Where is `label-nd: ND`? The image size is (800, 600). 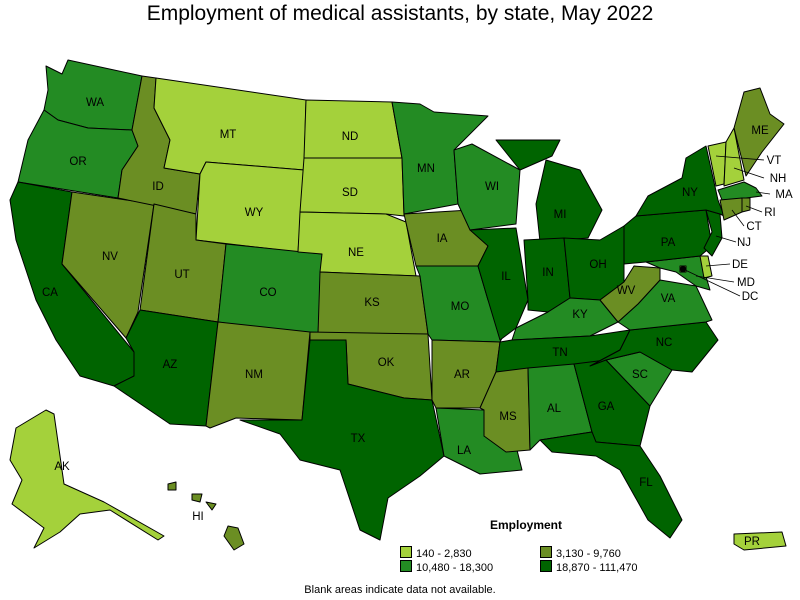
label-nd: ND is located at coordinates (350, 137).